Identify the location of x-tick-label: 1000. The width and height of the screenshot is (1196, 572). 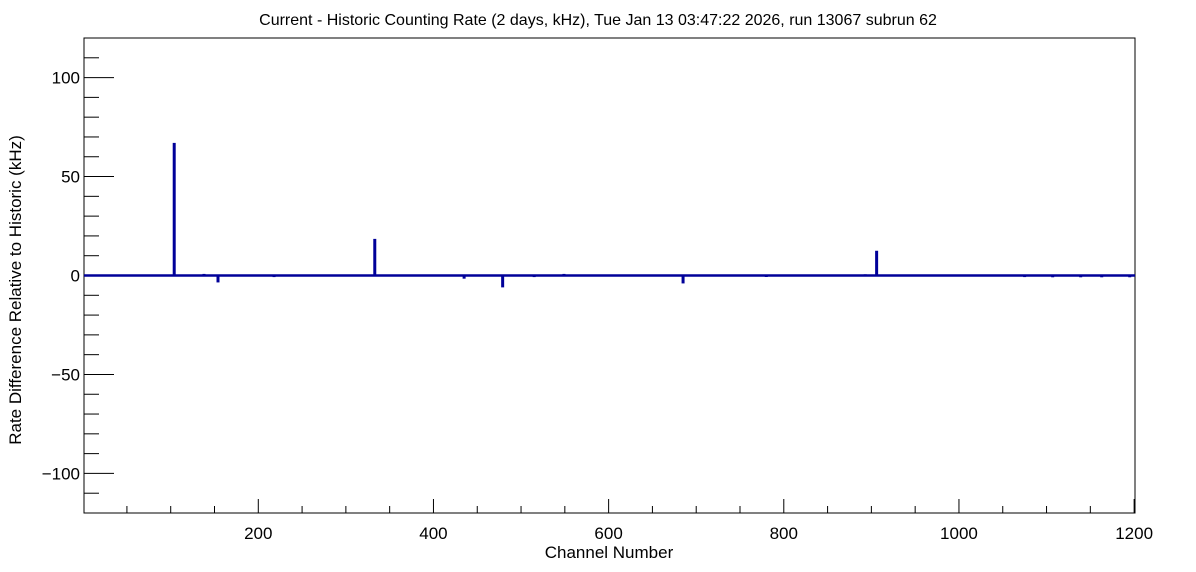
(959, 533).